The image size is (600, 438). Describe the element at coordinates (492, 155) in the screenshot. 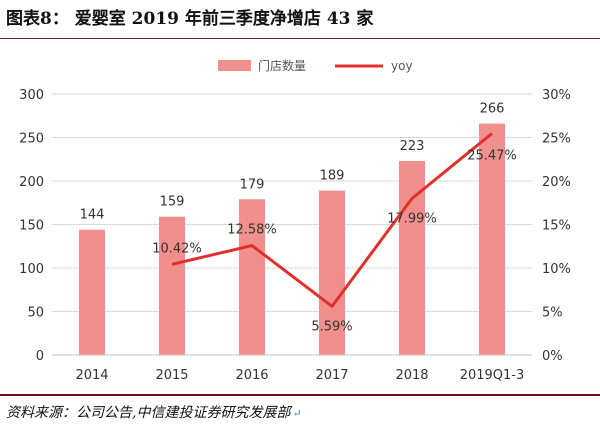

I see `yoy-value-label: 25.47%` at that location.